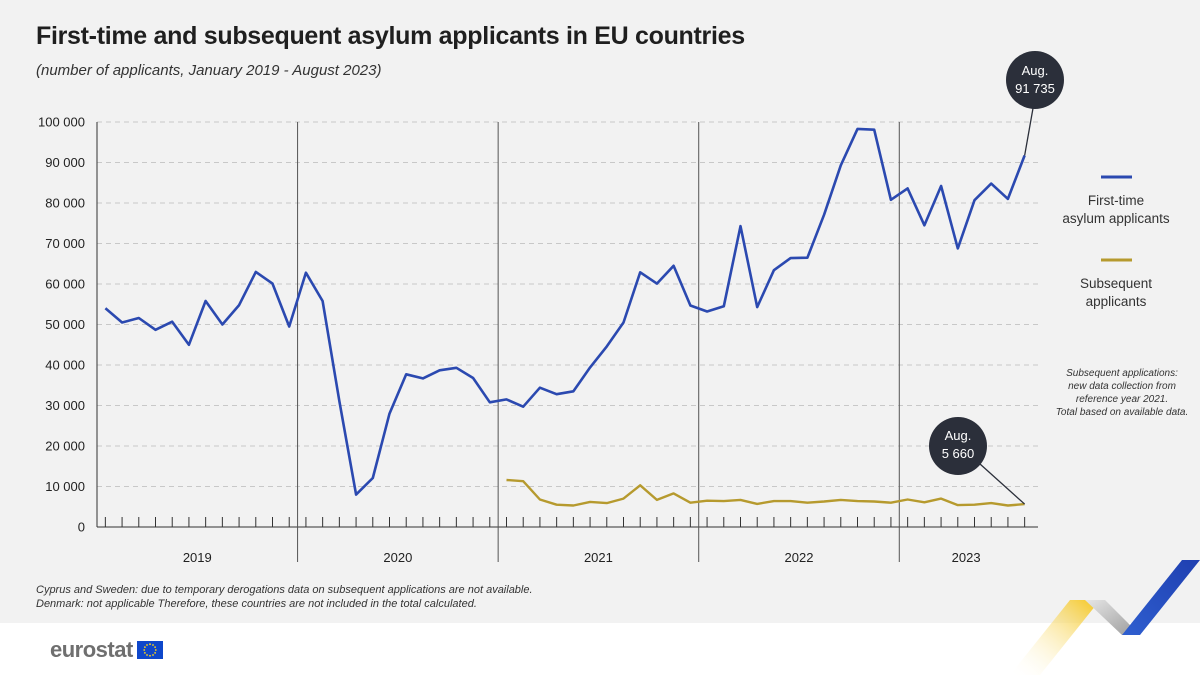  What do you see at coordinates (598, 557) in the screenshot?
I see `year-label: 2021` at bounding box center [598, 557].